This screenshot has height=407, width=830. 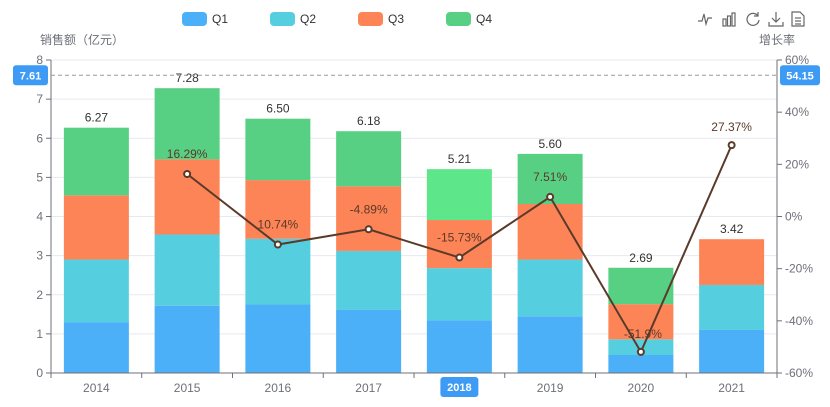 I want to click on bar-total-label: 3.42, so click(x=732, y=229).